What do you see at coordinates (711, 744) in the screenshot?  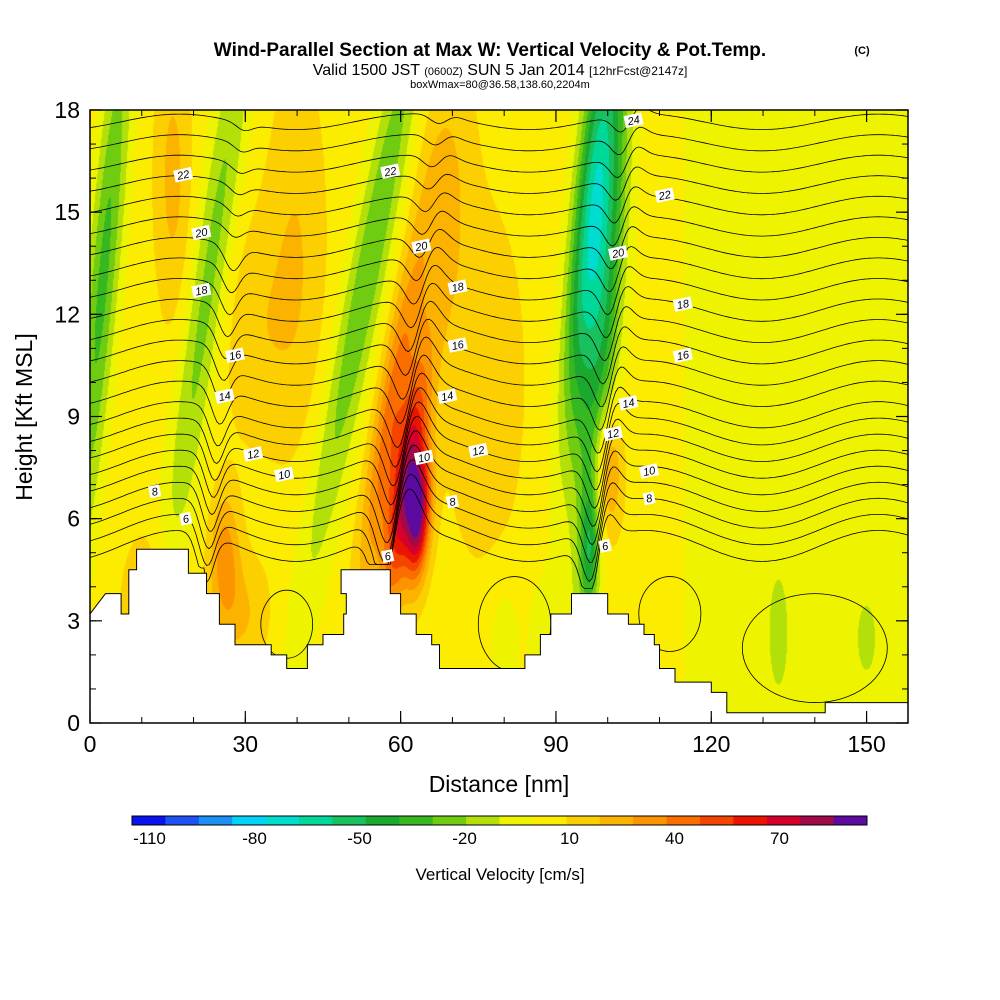 I see `x-tick-label: 120` at bounding box center [711, 744].